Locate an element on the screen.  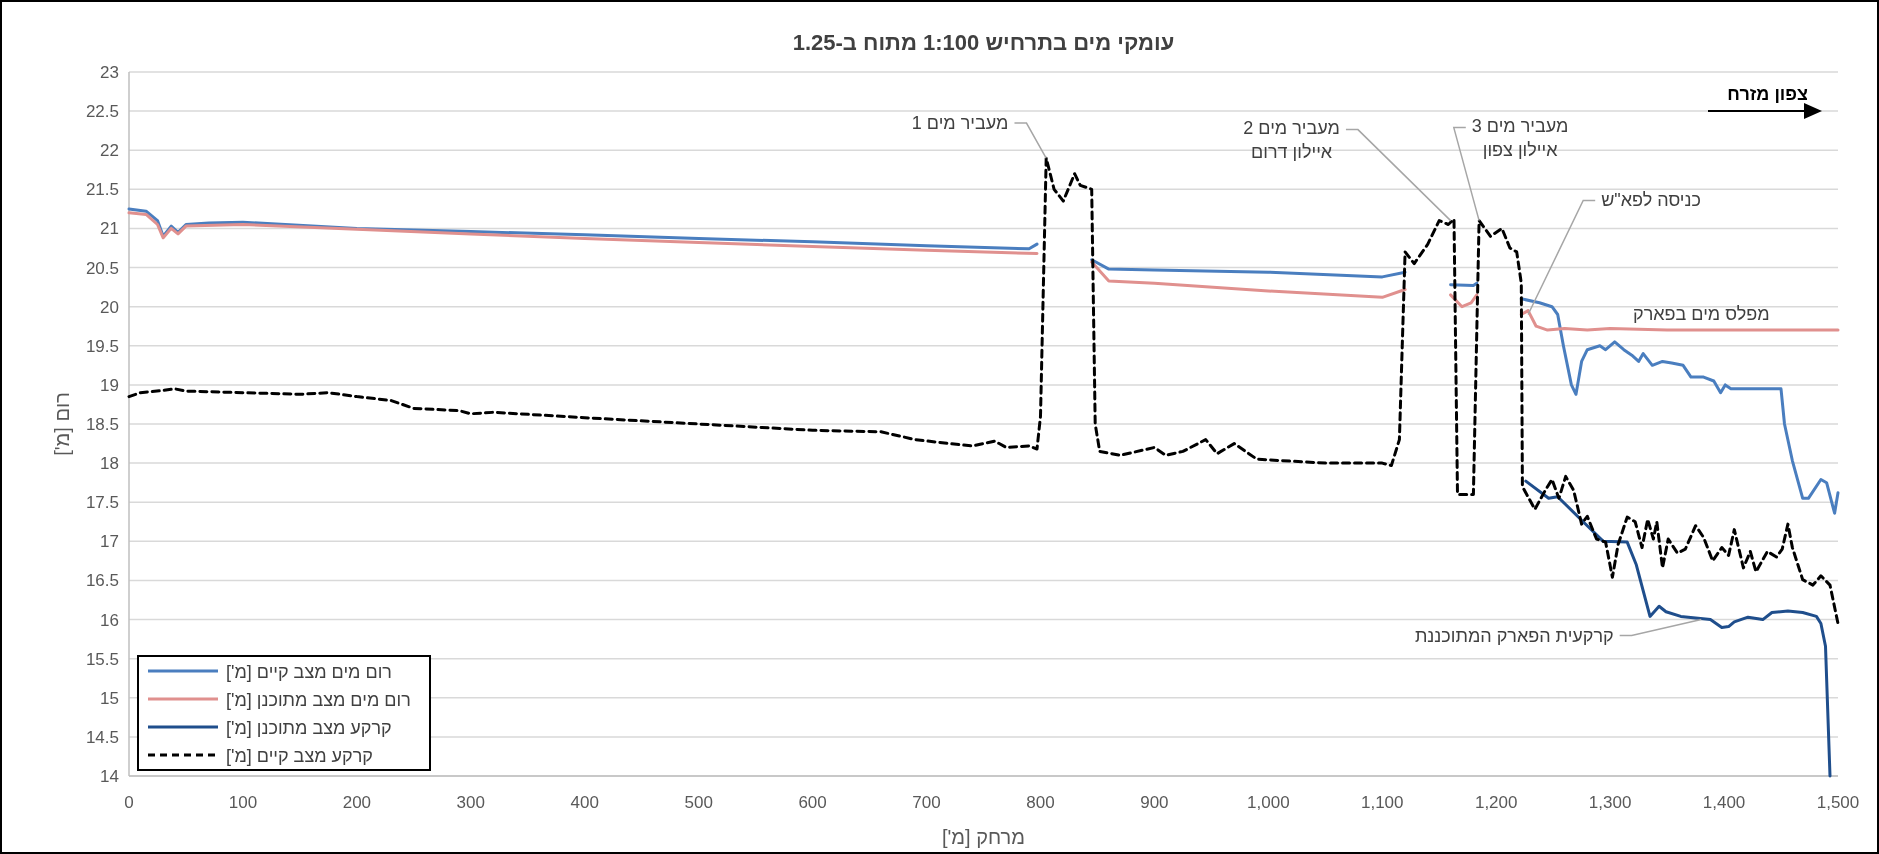
y-tick-label: 14 is located at coordinates (109, 776).